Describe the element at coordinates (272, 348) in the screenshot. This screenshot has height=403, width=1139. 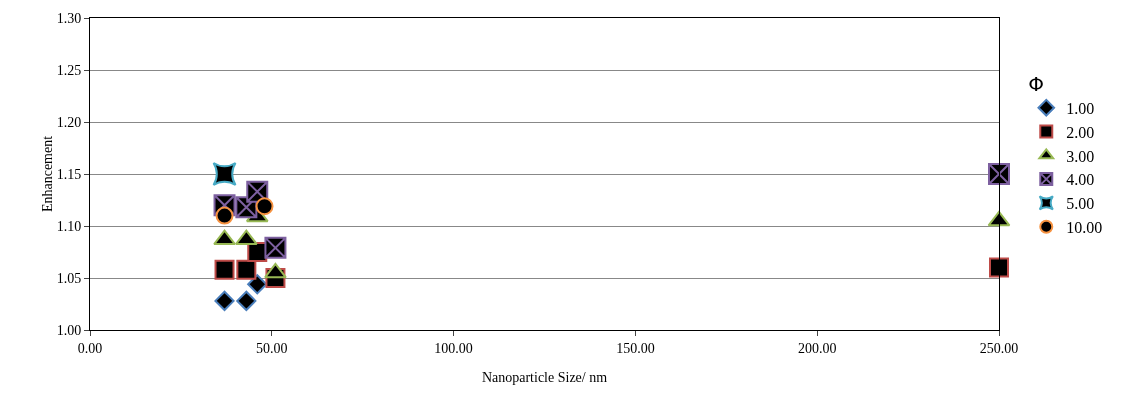
I see `x-tick-label: 50.00` at that location.